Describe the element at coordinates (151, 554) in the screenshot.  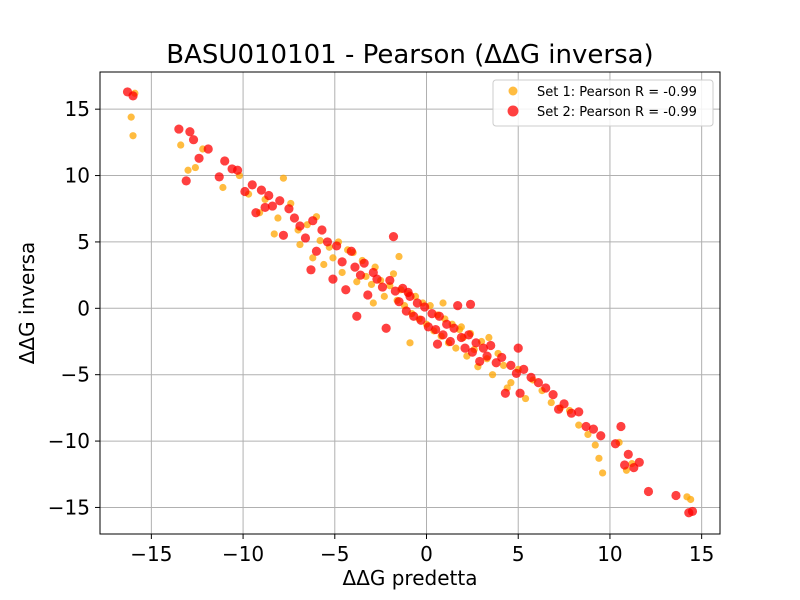
I see `x-tick-label: −15` at that location.